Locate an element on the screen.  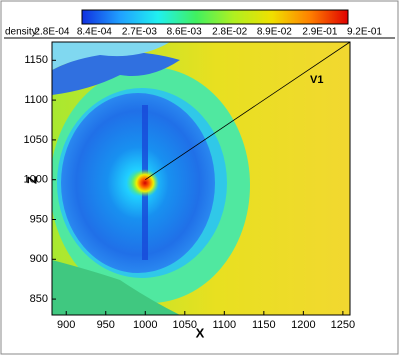
y-tick-label: 1050 is located at coordinates (36, 140).